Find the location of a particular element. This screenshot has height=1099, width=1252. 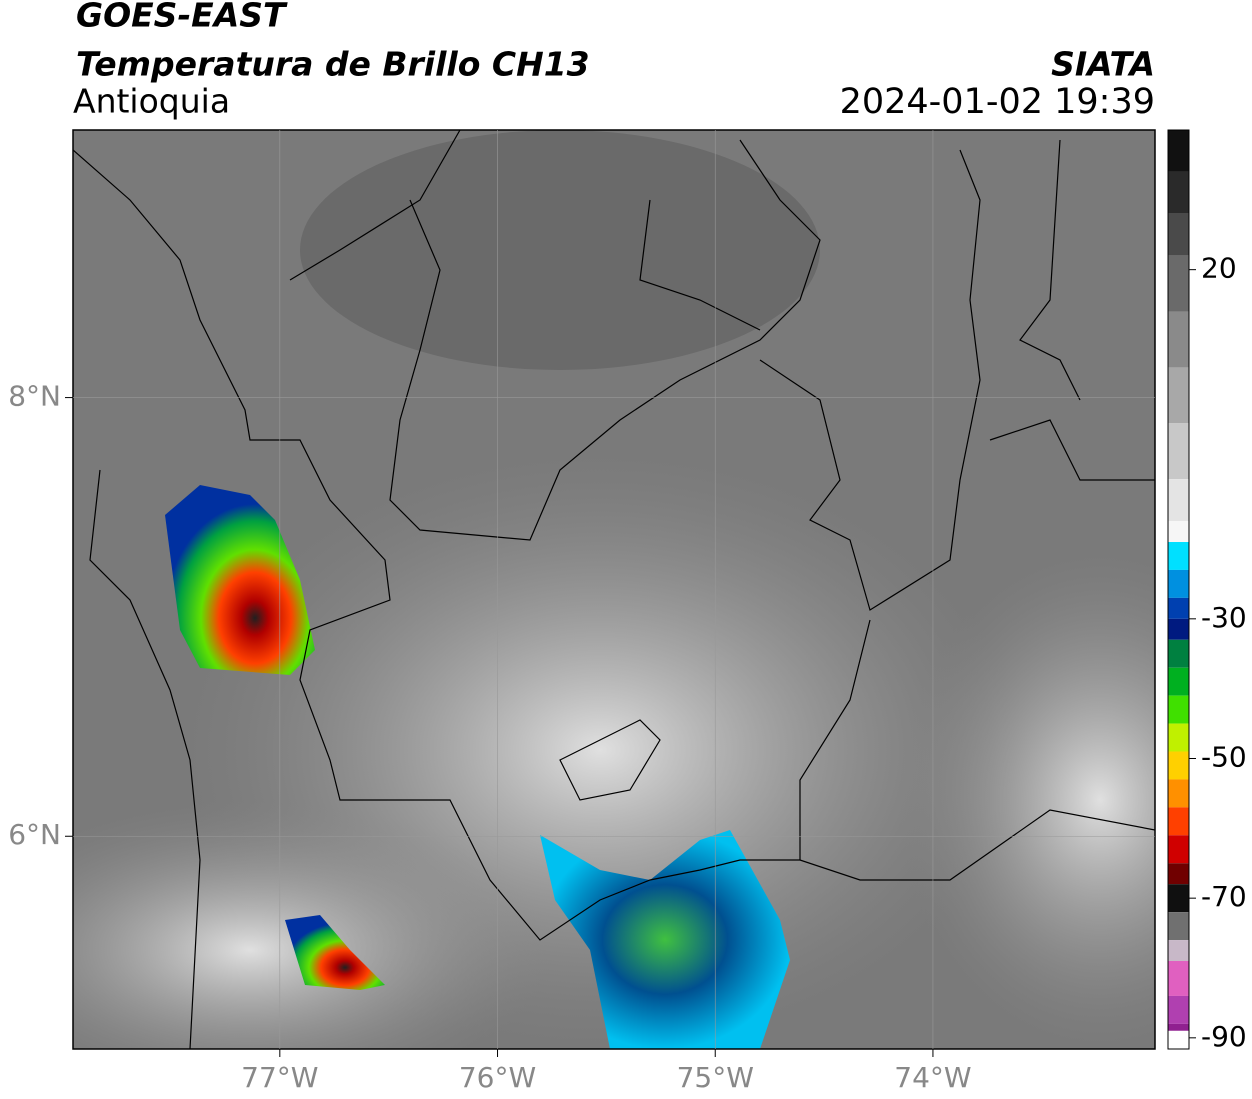

colorbar-tick-label: -90 is located at coordinates (1224, 1036).